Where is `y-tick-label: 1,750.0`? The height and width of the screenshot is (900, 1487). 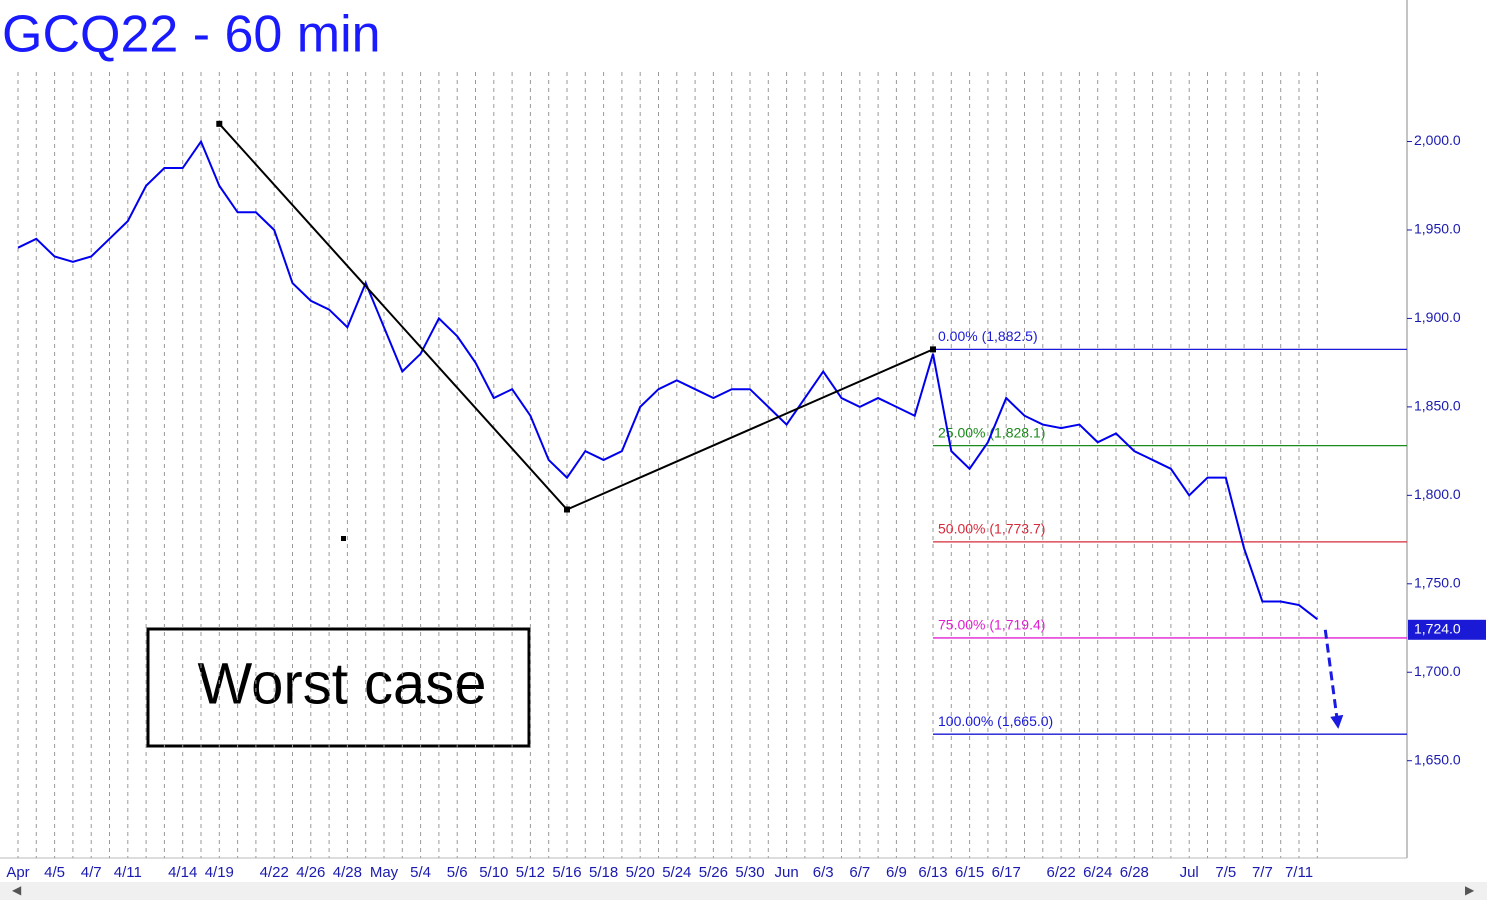 y-tick-label: 1,750.0 is located at coordinates (1437, 582).